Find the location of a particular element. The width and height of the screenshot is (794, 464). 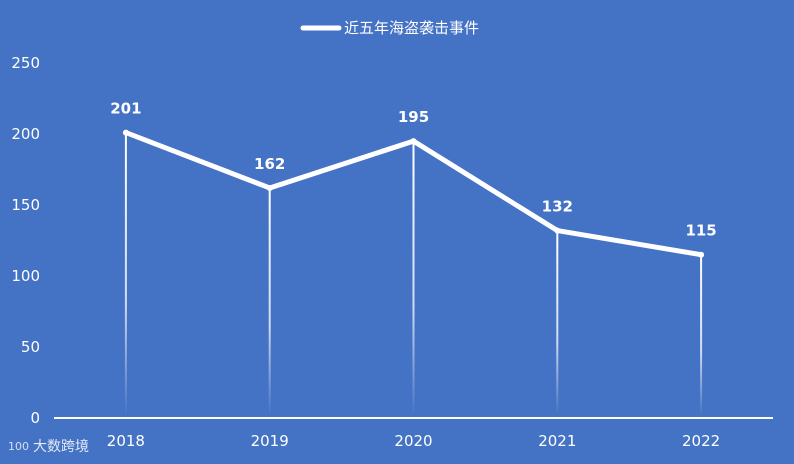

y-tick-label: 0 is located at coordinates (35, 418).